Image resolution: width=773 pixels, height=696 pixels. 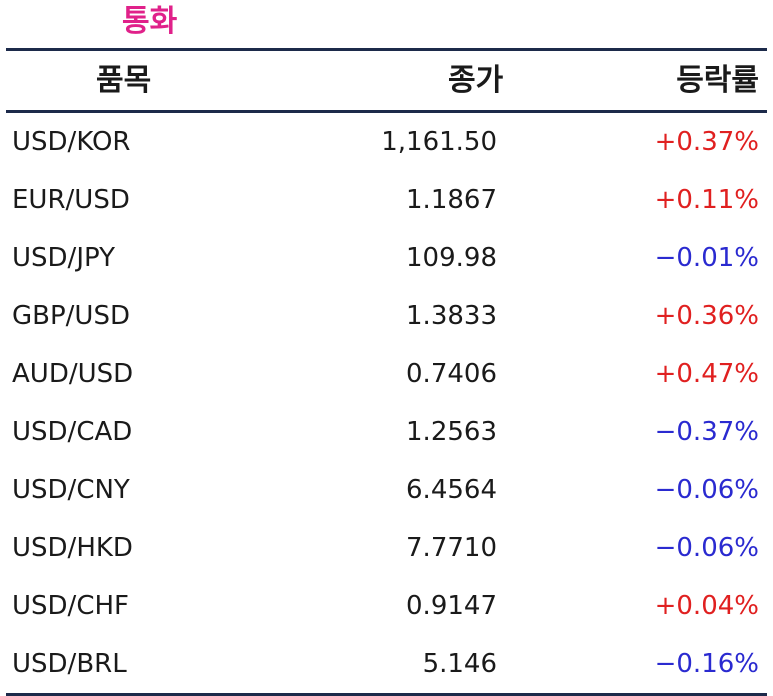 What do you see at coordinates (451, 490) in the screenshot?
I see `row-close: 6.4564` at bounding box center [451, 490].